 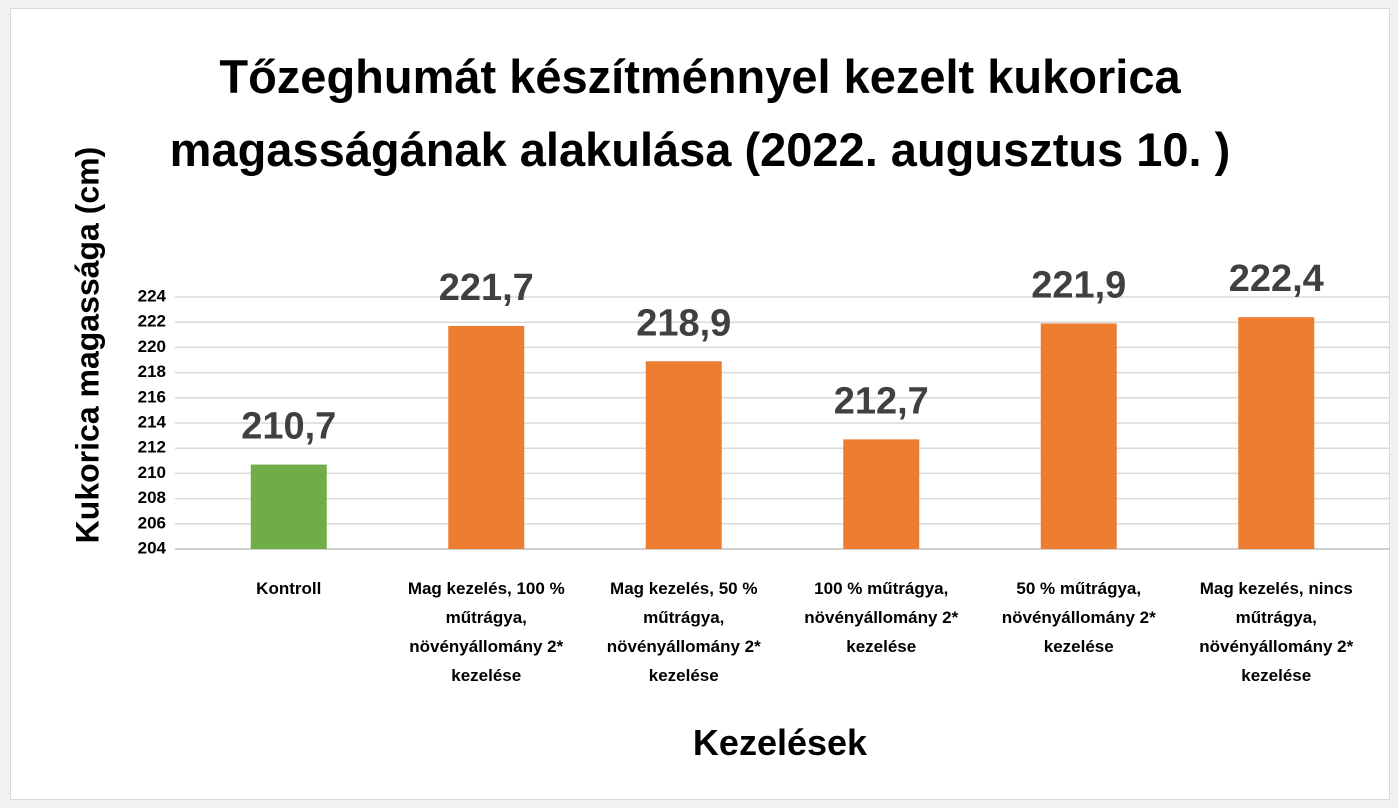 What do you see at coordinates (1078, 285) in the screenshot?
I see `data-label: 221,9` at bounding box center [1078, 285].